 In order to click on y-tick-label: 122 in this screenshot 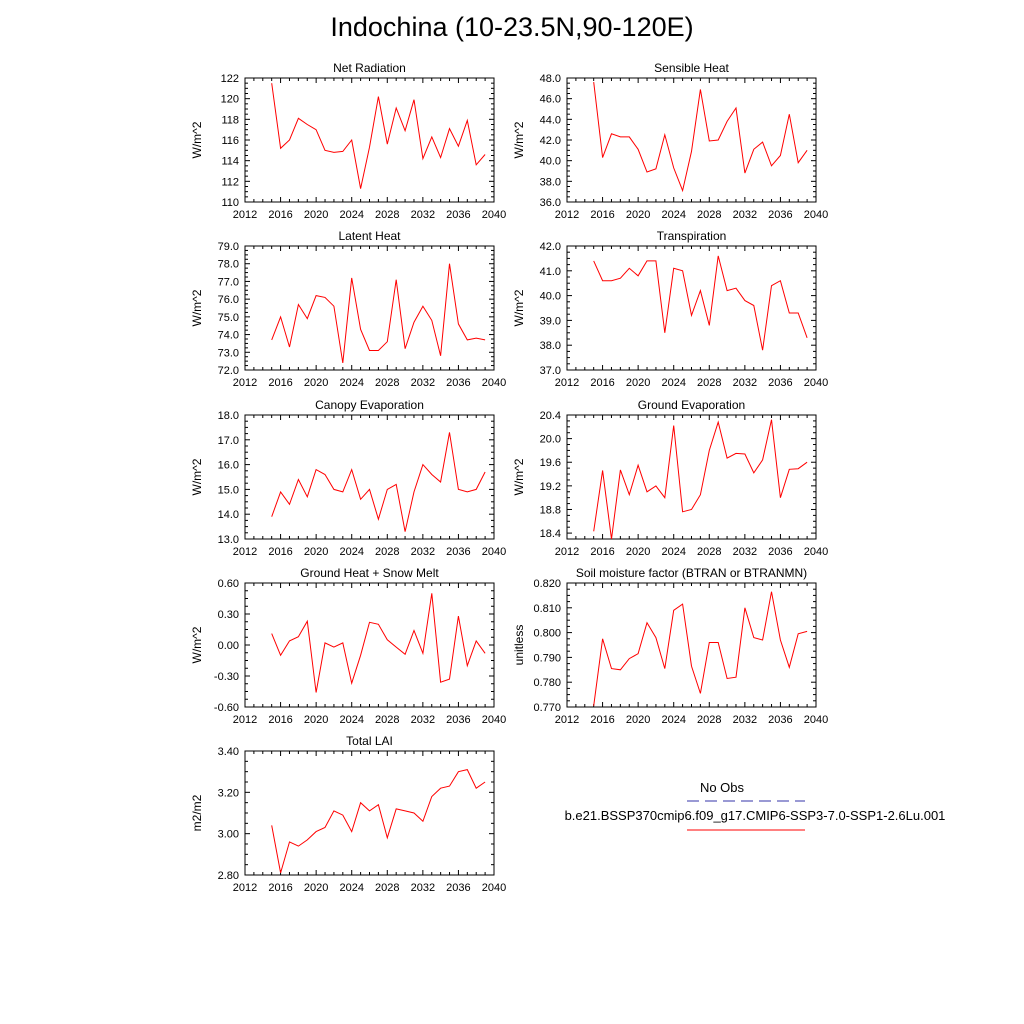, I will do `click(230, 79)`.